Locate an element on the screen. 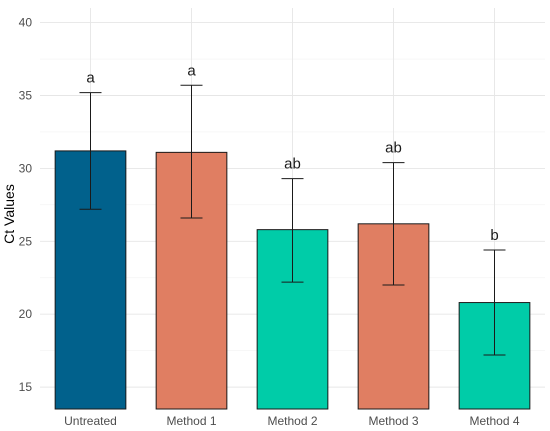 Image resolution: width=550 pixels, height=431 pixels. y-tick-label: 40 is located at coordinates (26, 23).